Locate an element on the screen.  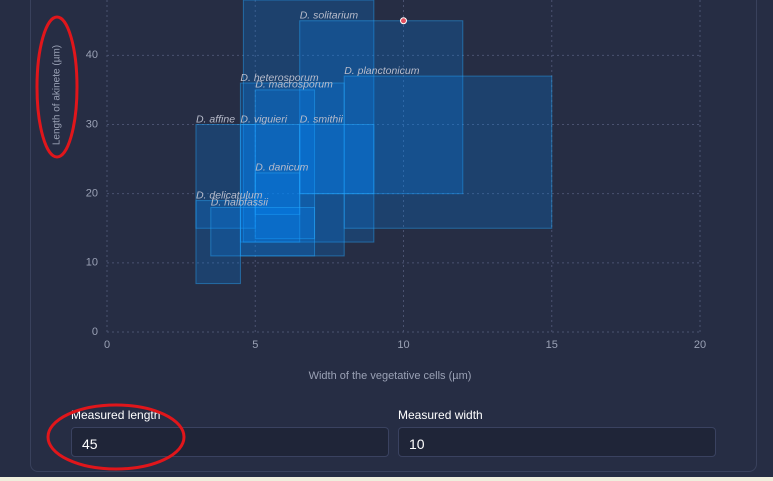
y-tick-label: 0 is located at coordinates (95, 332).